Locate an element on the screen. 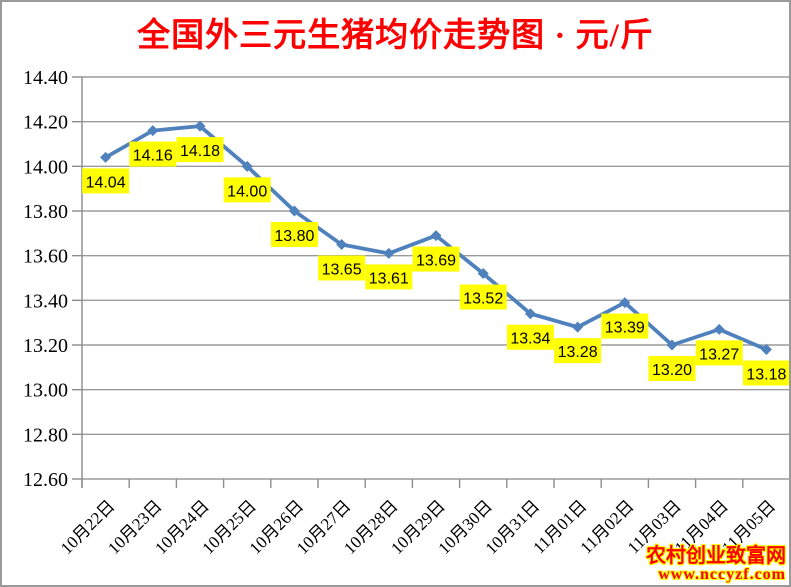 This screenshot has width=791, height=587. watermark-site-name: 农村创业致富网 is located at coordinates (716, 556).